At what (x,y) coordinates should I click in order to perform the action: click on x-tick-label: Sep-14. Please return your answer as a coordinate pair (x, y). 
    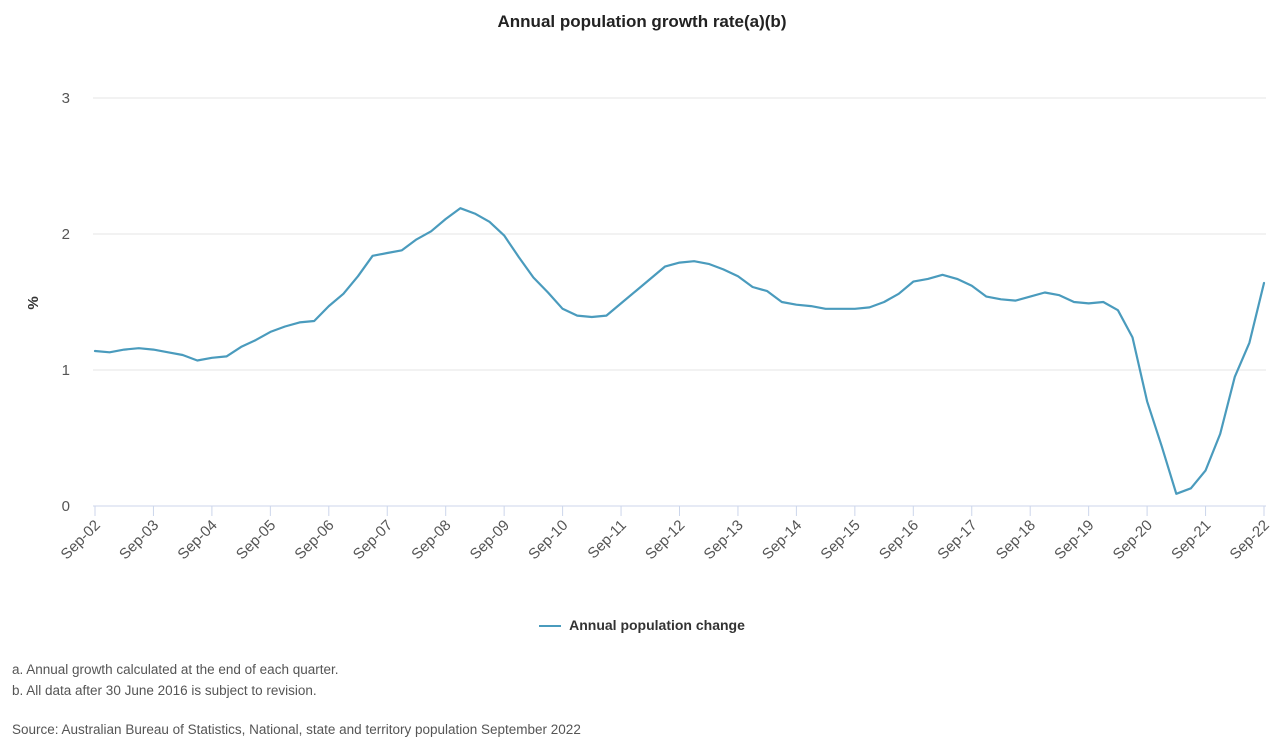
    Looking at the image, I should click on (782, 540).